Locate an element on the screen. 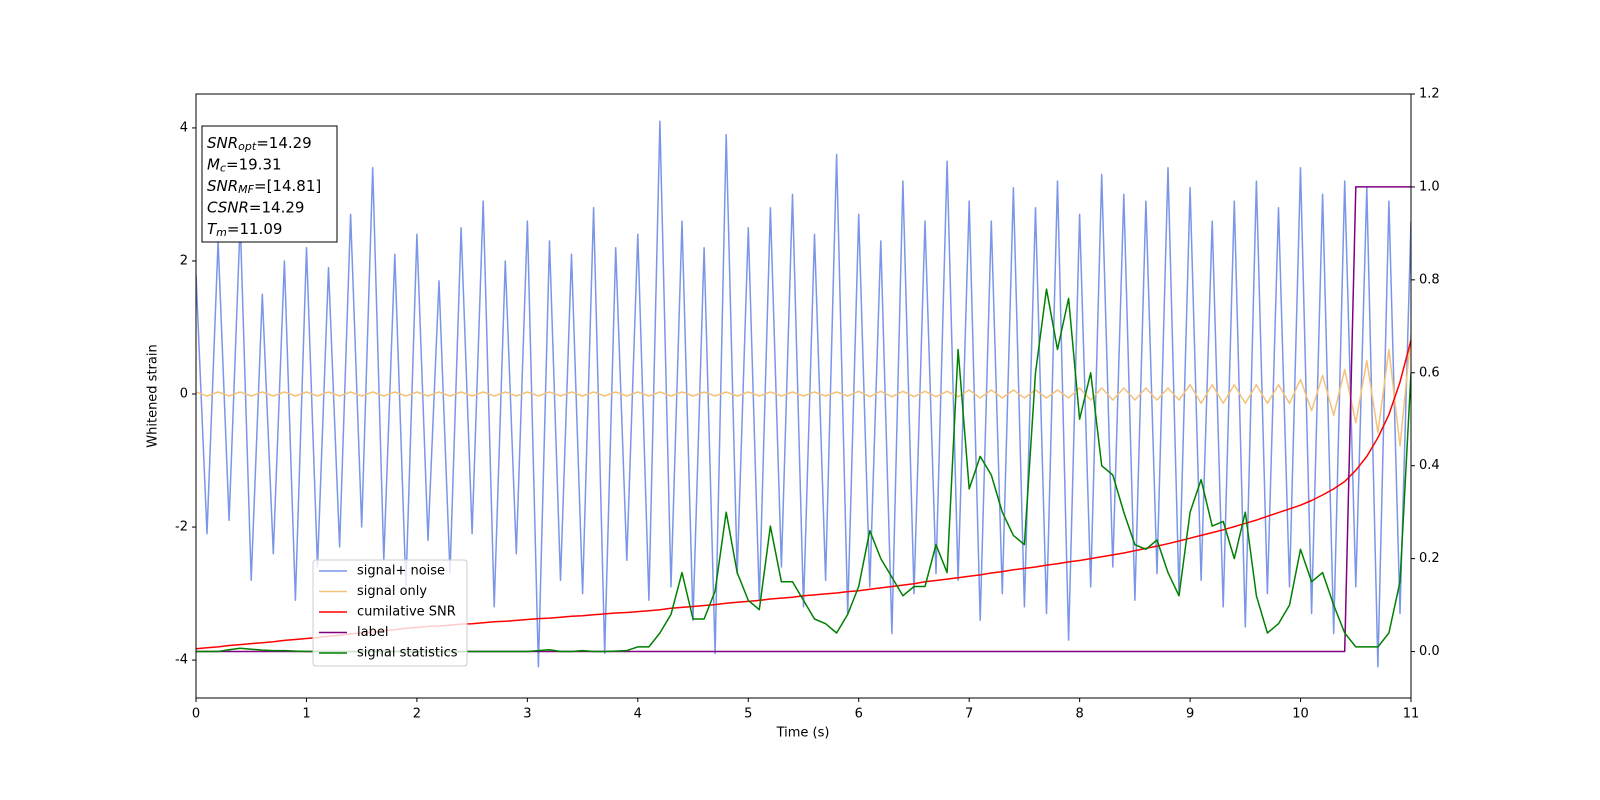 The image size is (1600, 800). legend-label: signal statistics is located at coordinates (407, 653).